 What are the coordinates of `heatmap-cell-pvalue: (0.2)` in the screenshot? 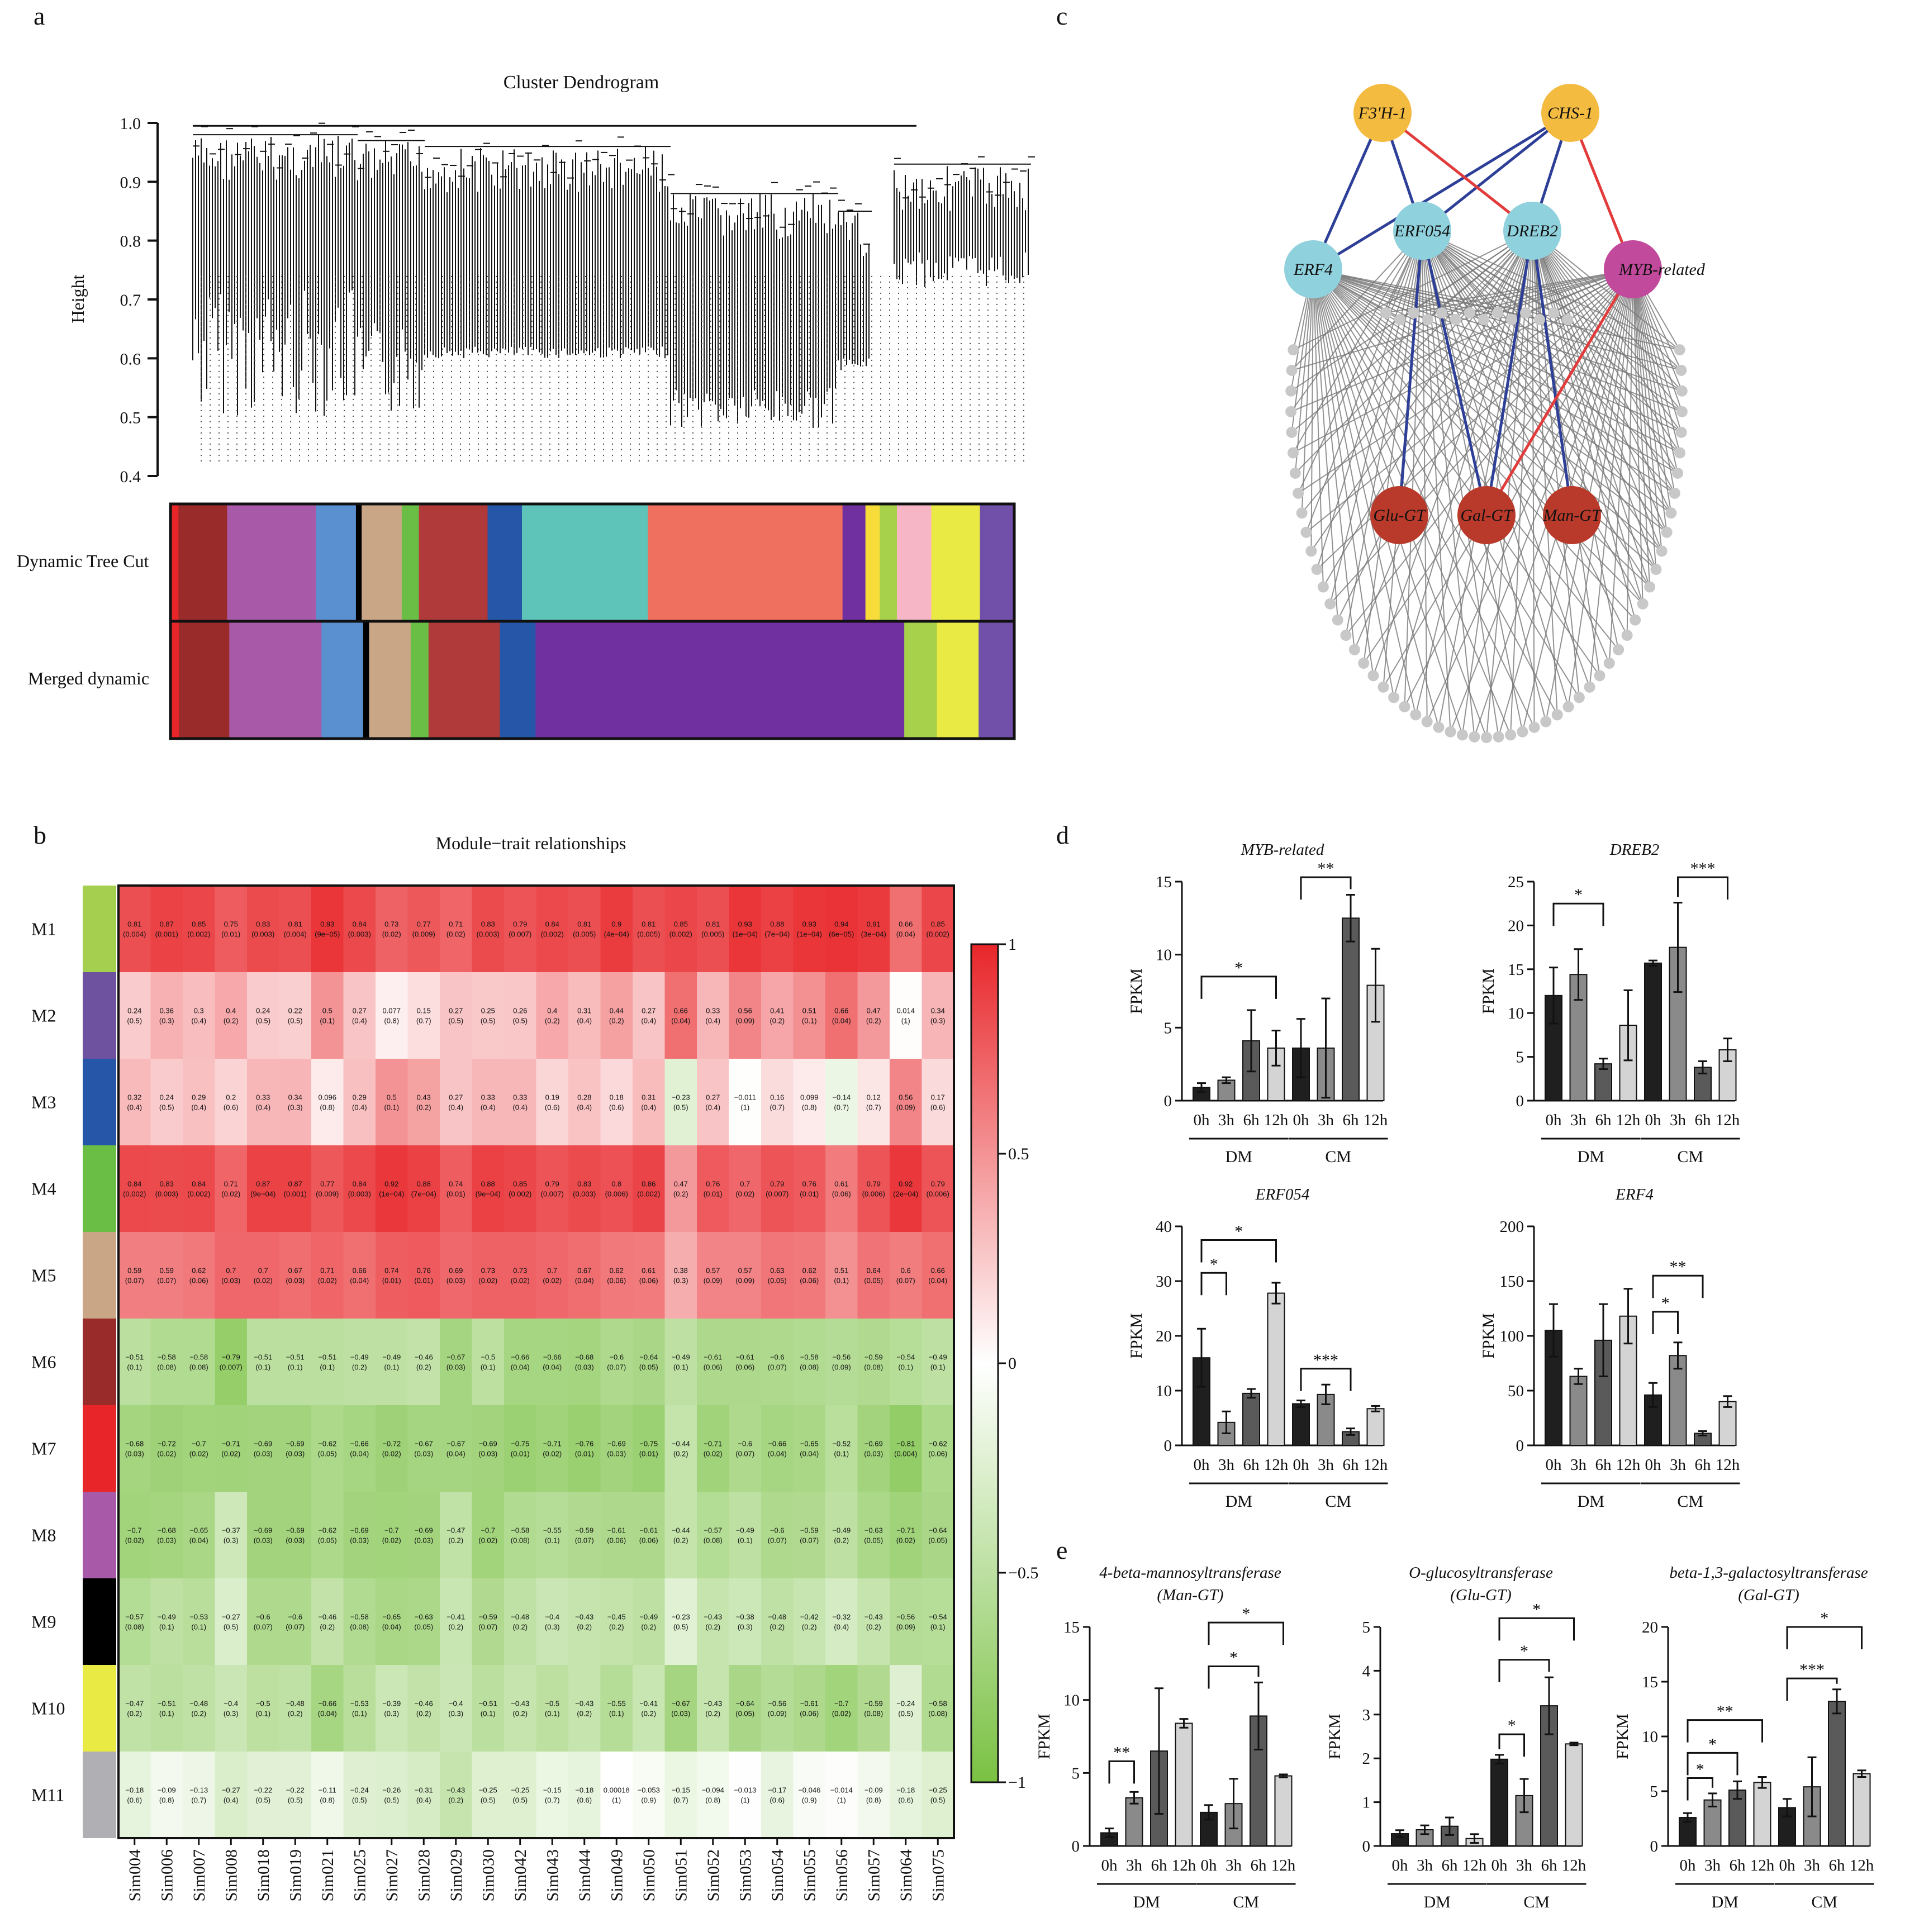 It's located at (231, 1021).